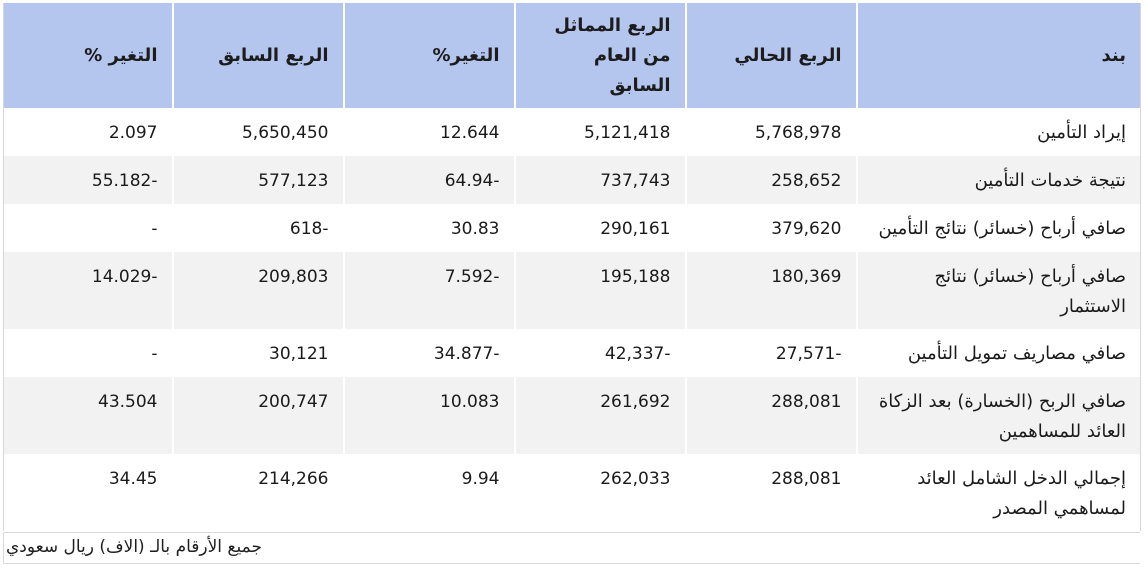 The height and width of the screenshot is (570, 1145). What do you see at coordinates (257, 290) in the screenshot?
I see `cell-previous: 209,803` at bounding box center [257, 290].